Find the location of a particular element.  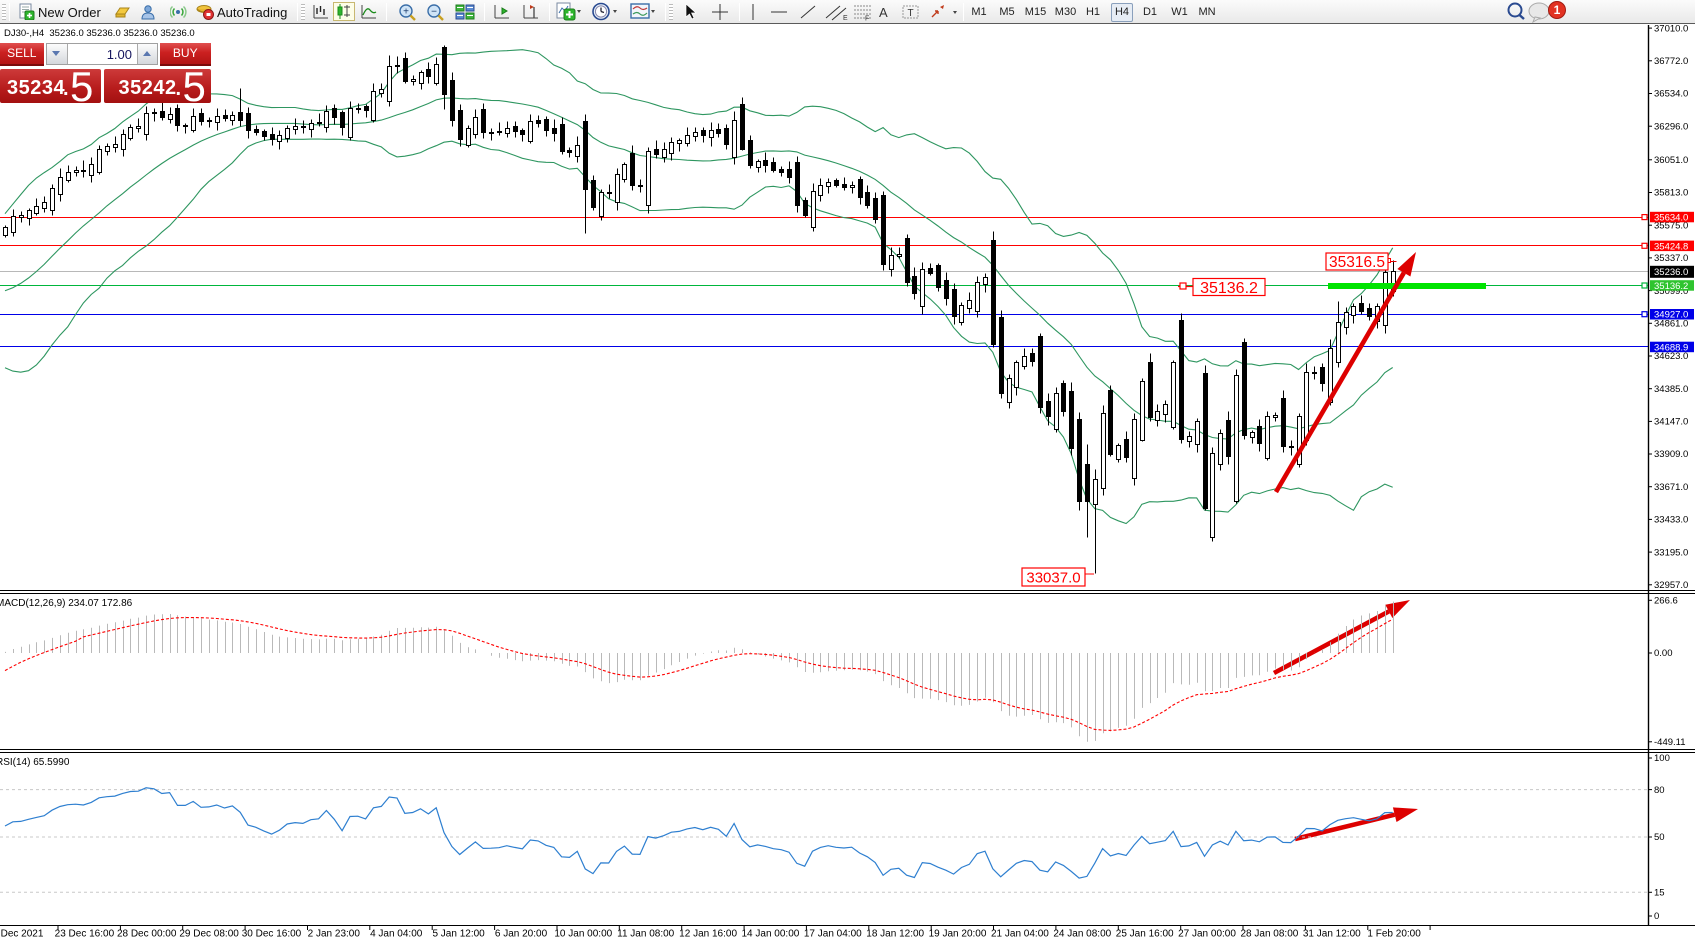

svg-text: 4 Jan 04:00 is located at coordinates (396, 934).